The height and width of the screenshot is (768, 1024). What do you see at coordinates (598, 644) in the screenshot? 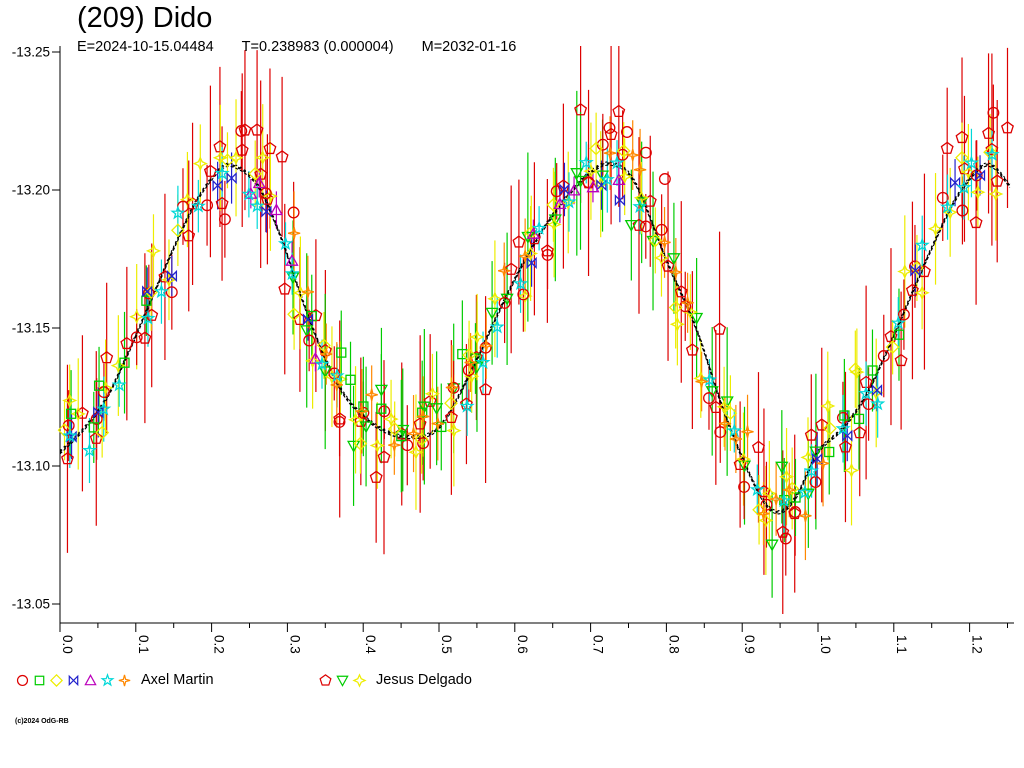
I see `x-tick-label: 0.7` at bounding box center [598, 644].